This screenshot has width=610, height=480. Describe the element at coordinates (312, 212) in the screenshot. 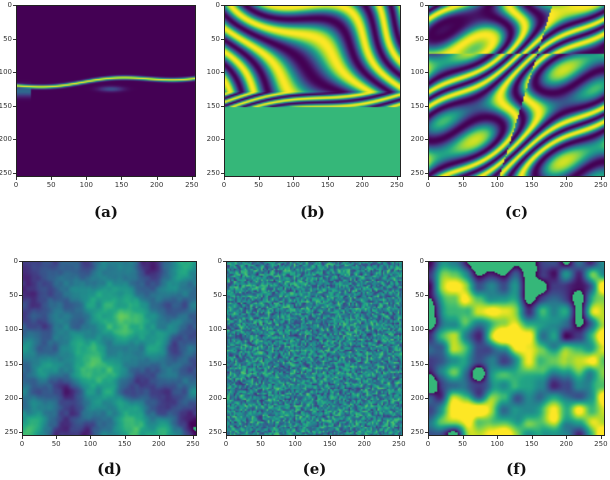

I see `panel-caption: (b)` at that location.